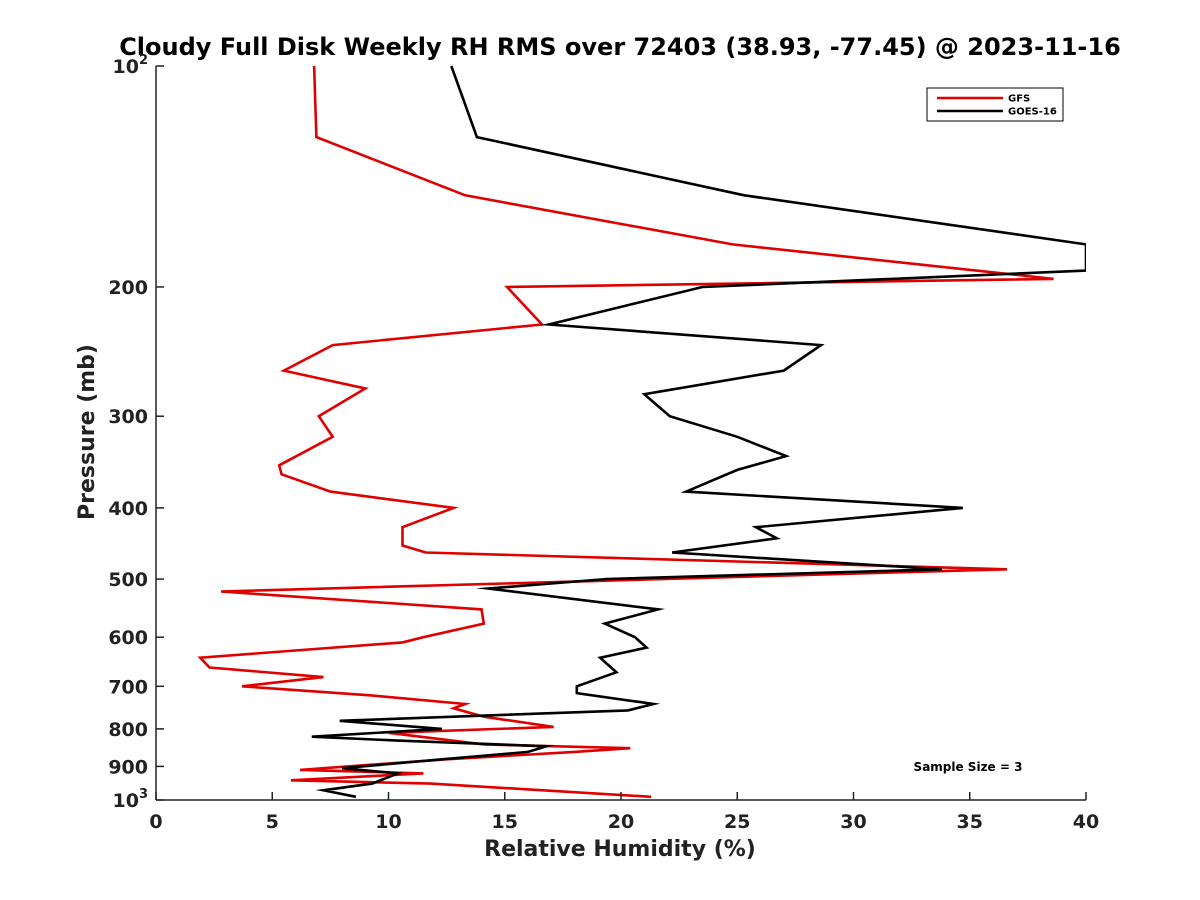 The width and height of the screenshot is (1200, 900). Describe the element at coordinates (1019, 99) in the screenshot. I see `legend-label-gfs: GFS` at that location.